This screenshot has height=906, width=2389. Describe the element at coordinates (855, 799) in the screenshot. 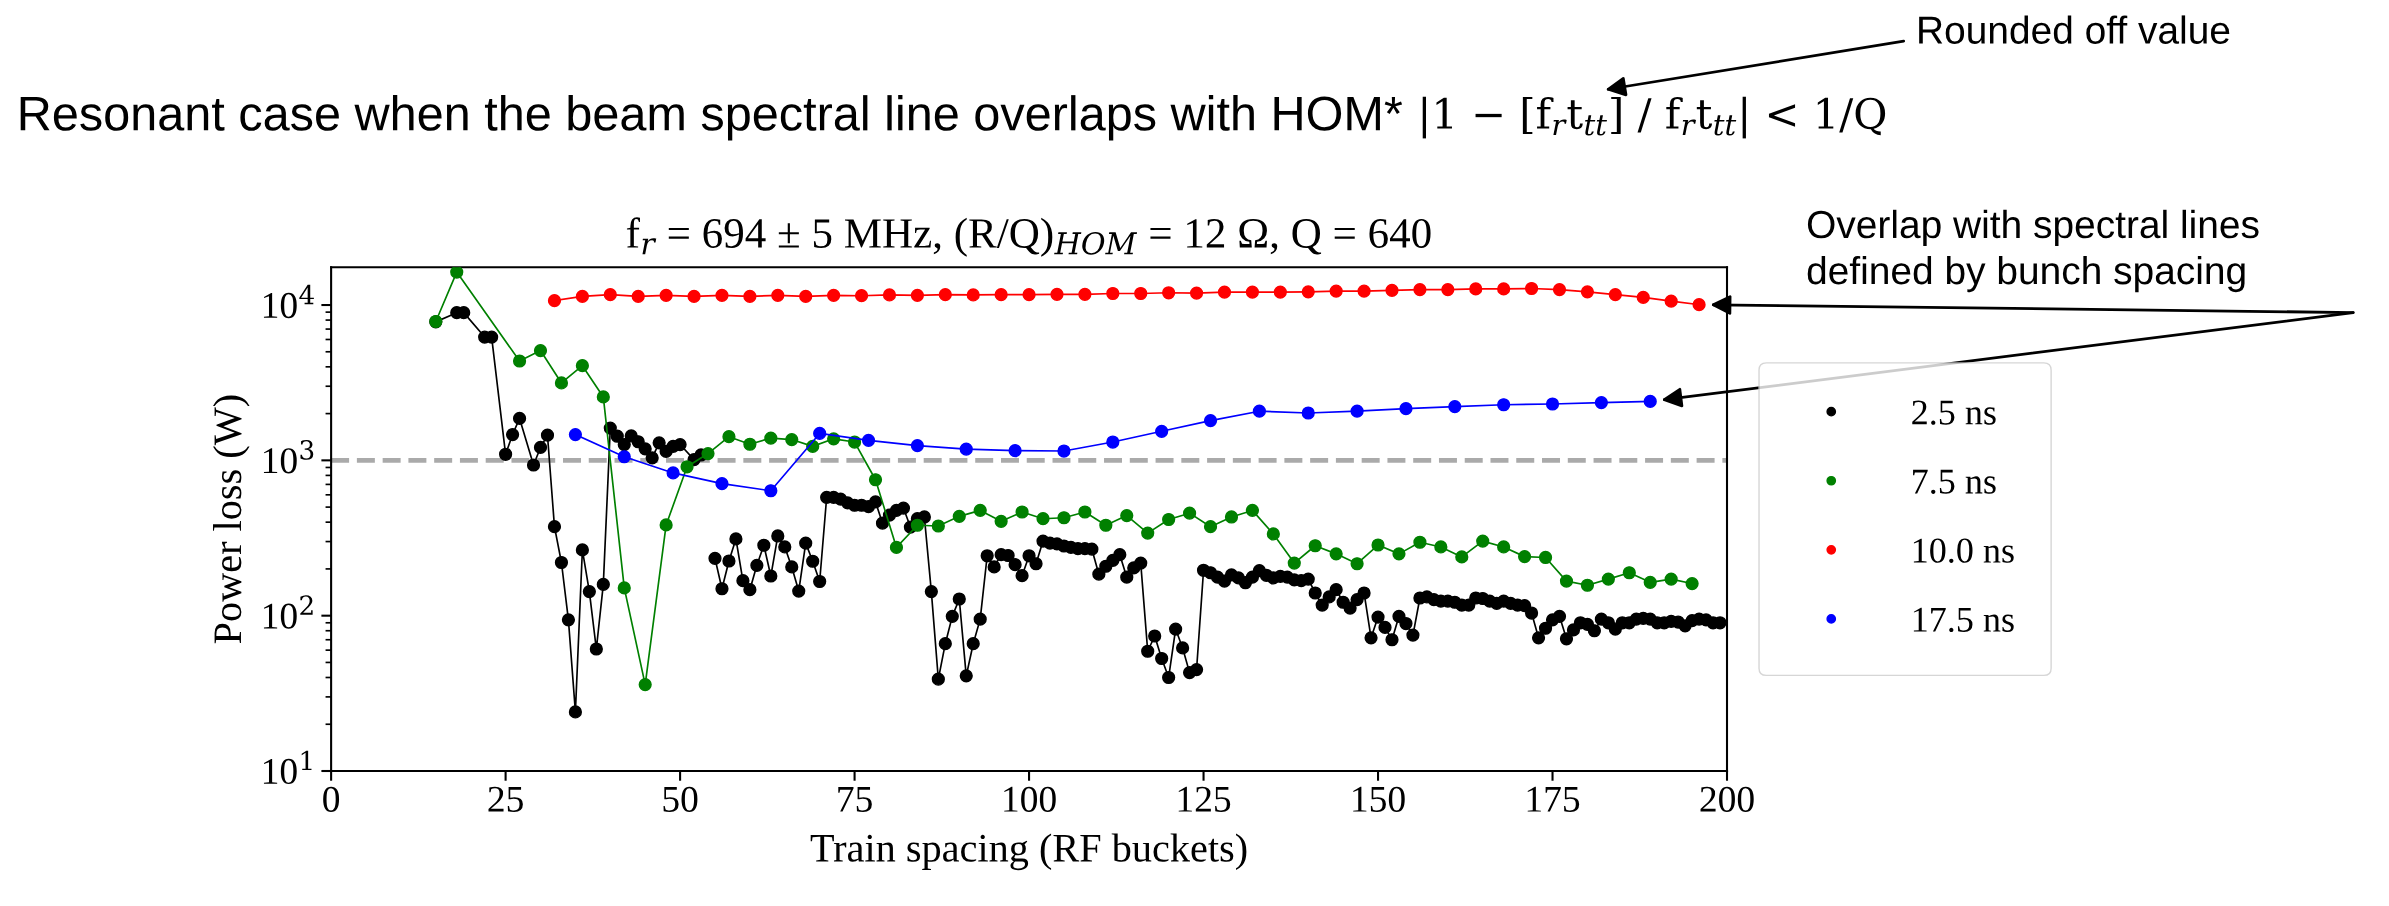

I see `x-tick-label: 75` at that location.